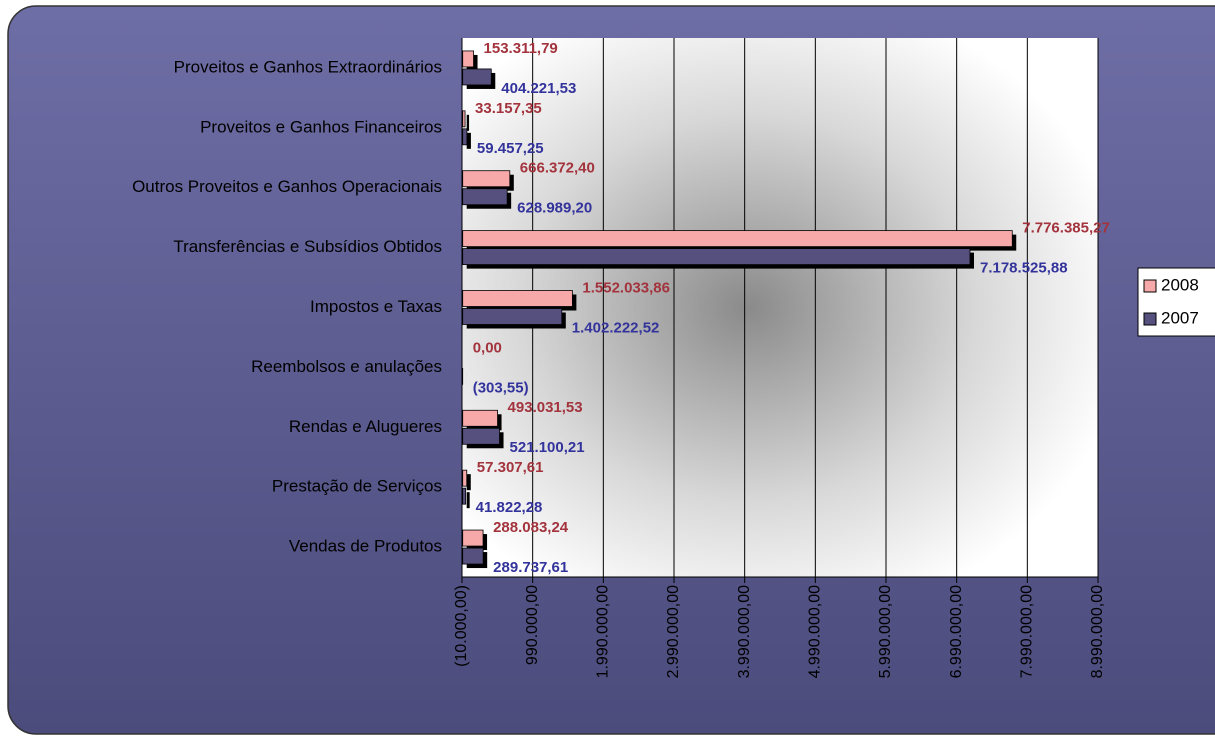 This screenshot has width=1215, height=740. What do you see at coordinates (1097, 632) in the screenshot?
I see `x-tick-label: 8.990.000,00` at bounding box center [1097, 632].